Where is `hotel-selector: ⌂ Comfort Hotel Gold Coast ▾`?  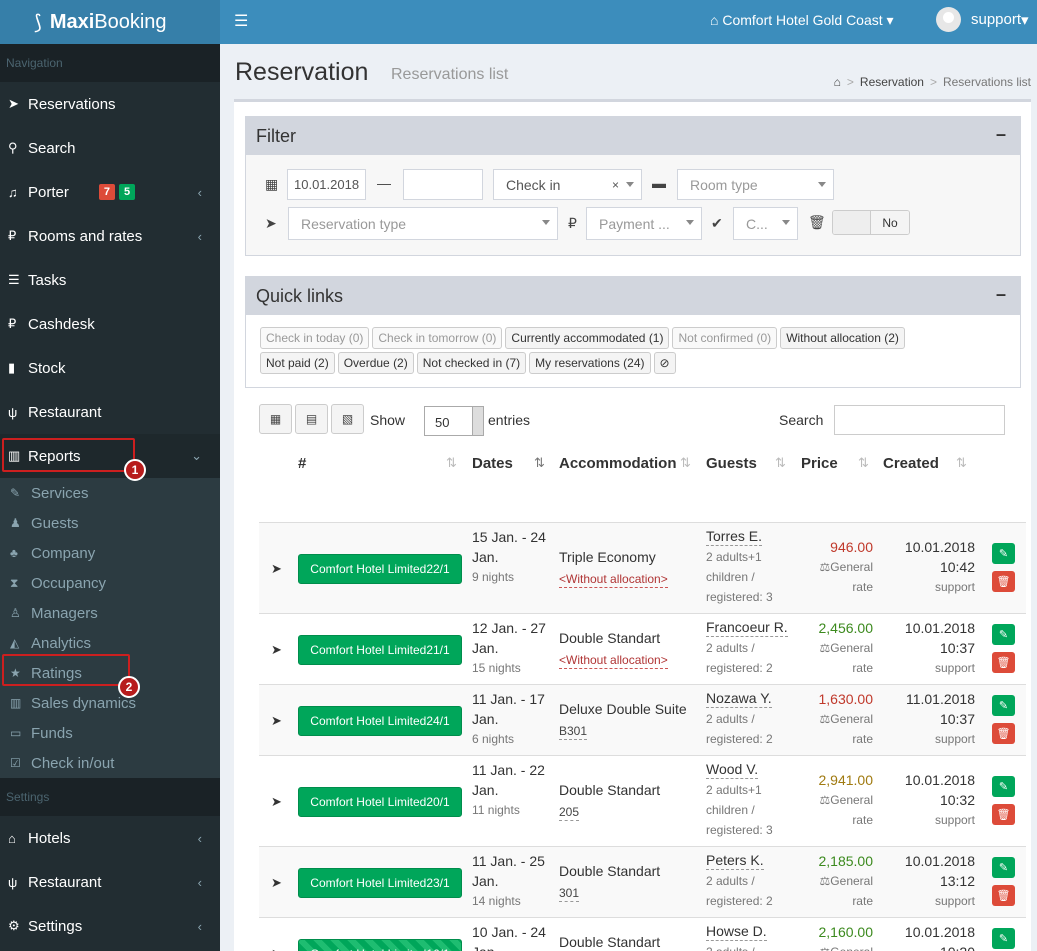 hotel-selector: ⌂ Comfort Hotel Gold Coast ▾ is located at coordinates (802, 20).